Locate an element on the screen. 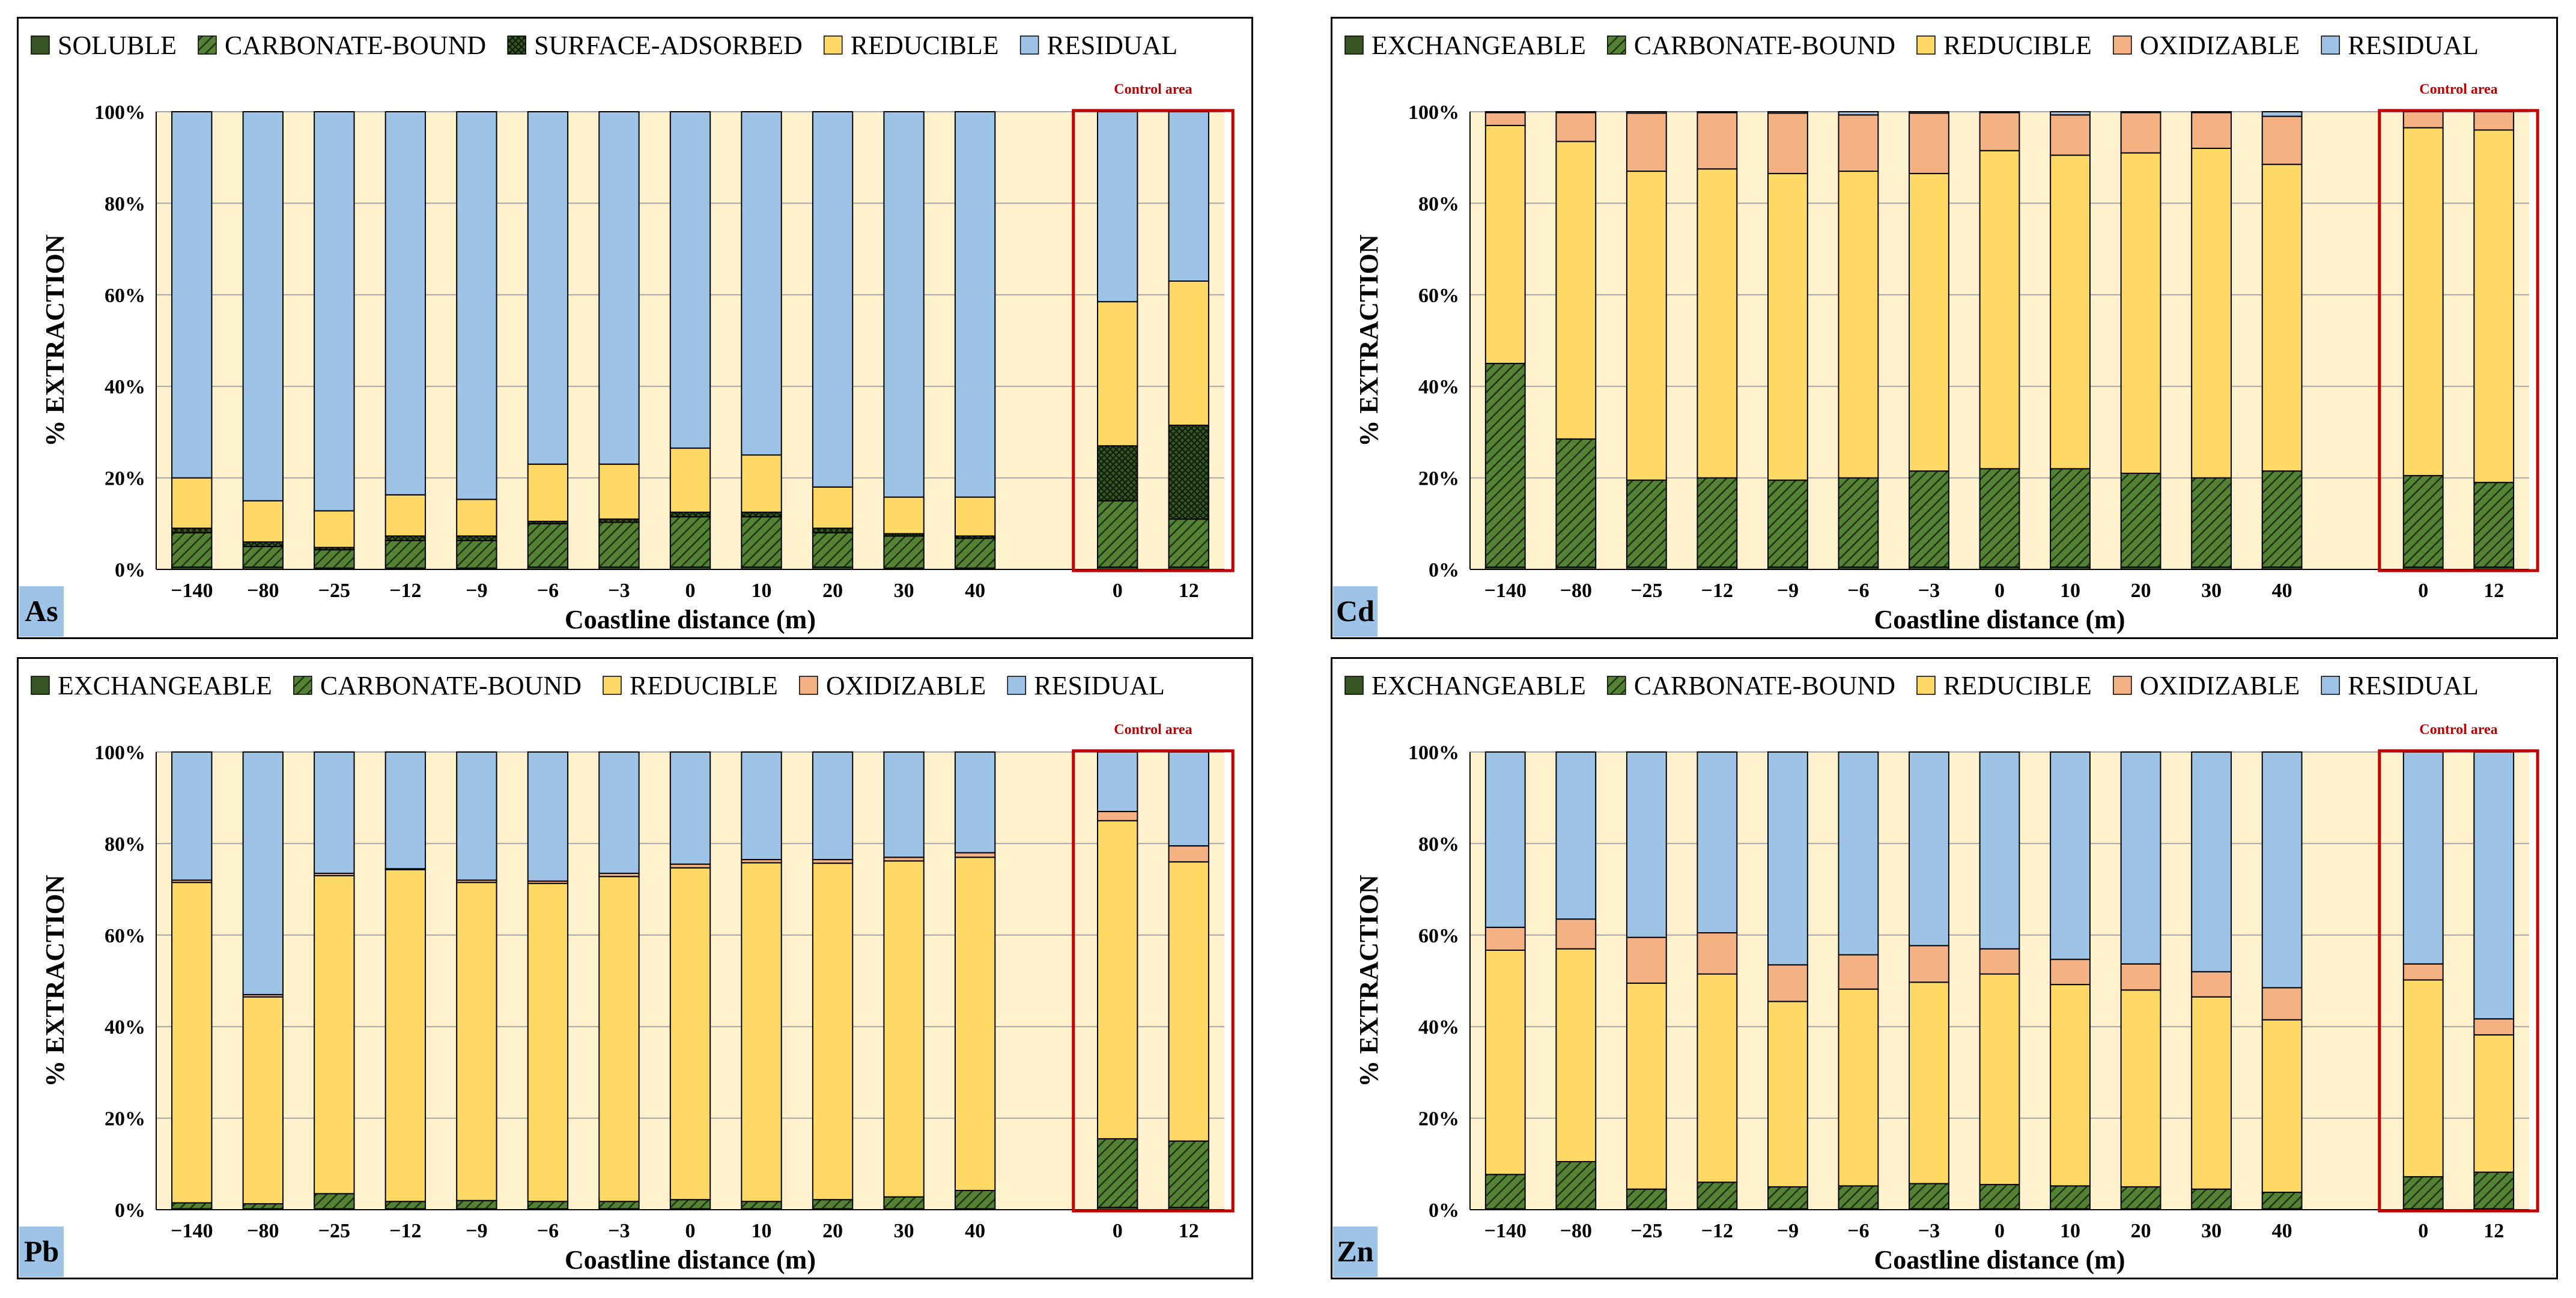 The image size is (2576, 1298). panel-label-box is located at coordinates (1355, 1252).